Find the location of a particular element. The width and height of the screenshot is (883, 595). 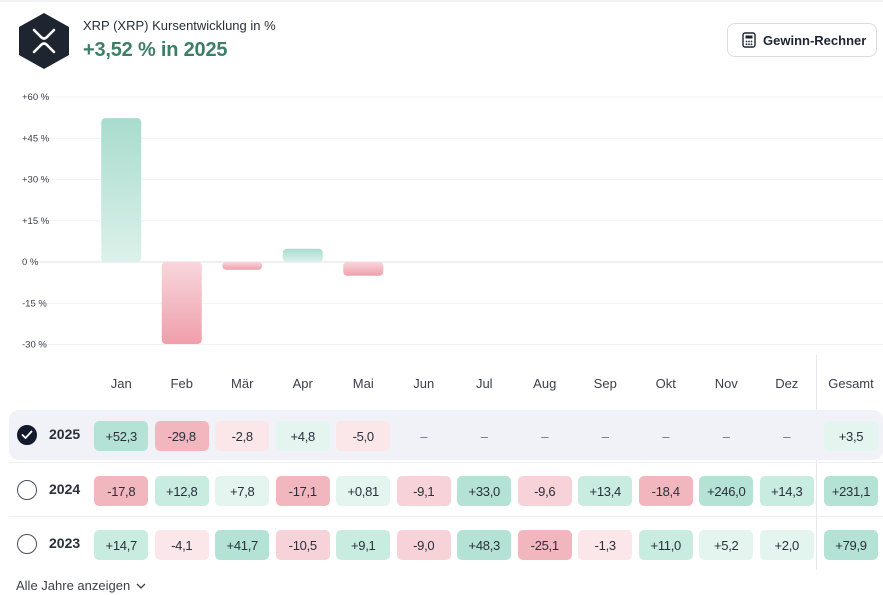

profit-calculator-button: Gewinn-Rechner is located at coordinates (802, 40).